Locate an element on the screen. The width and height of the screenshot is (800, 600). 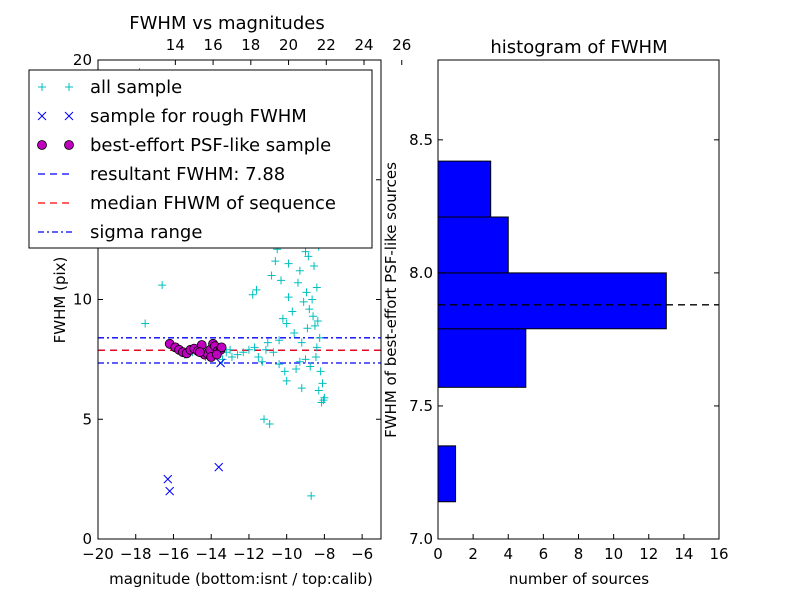
top-tick-label: 20 is located at coordinates (288, 45).